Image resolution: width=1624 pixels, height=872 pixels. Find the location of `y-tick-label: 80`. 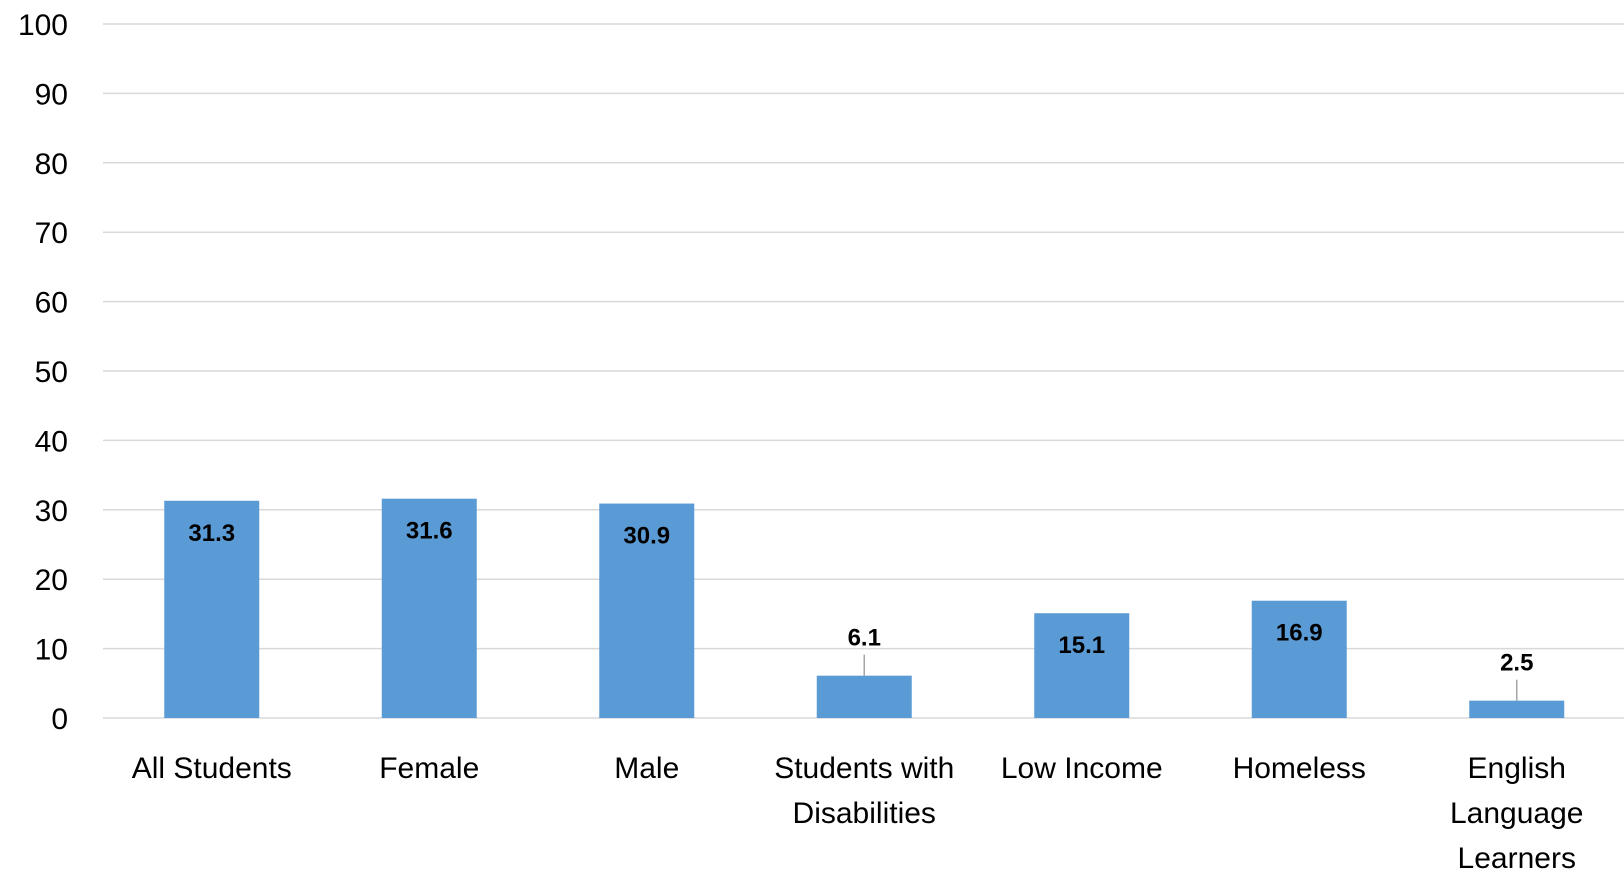

y-tick-label: 80 is located at coordinates (51, 164).